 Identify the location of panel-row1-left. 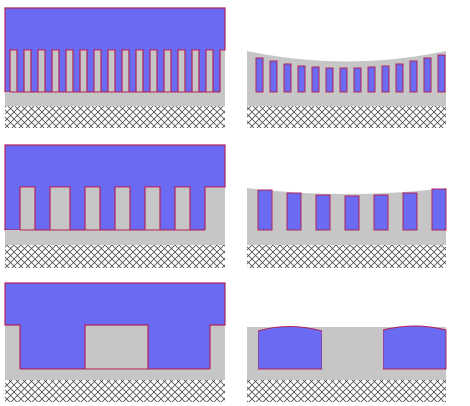
(115, 67).